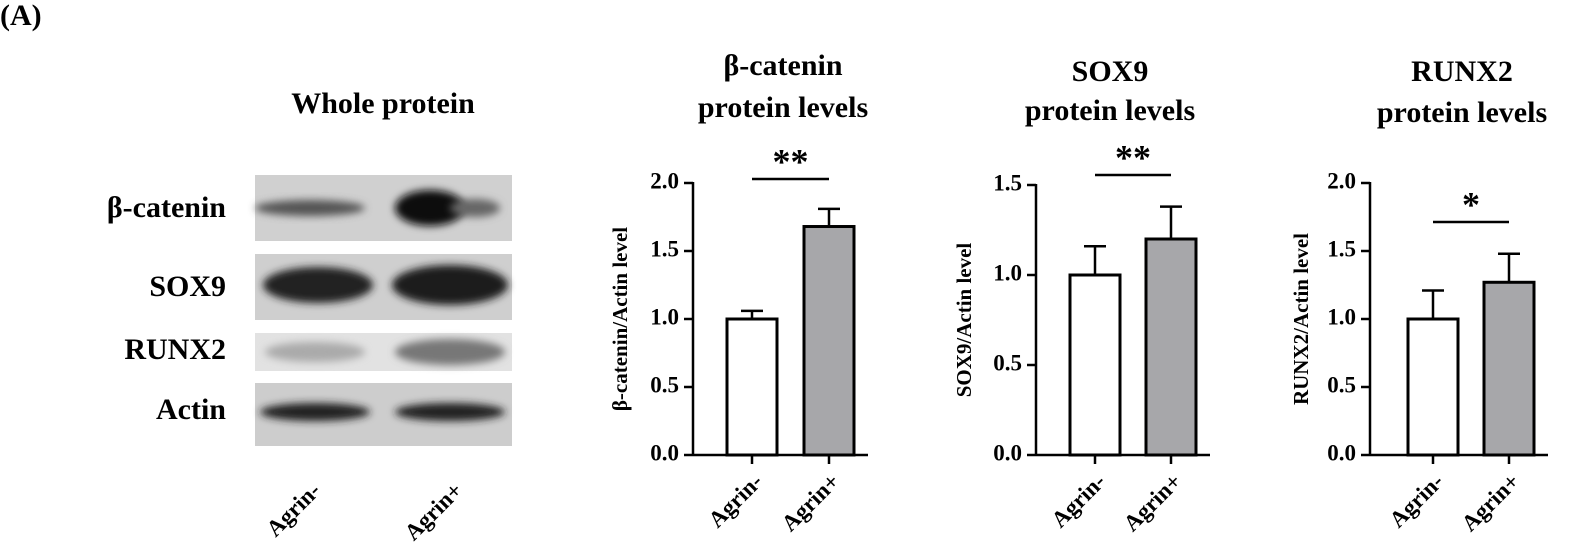 The image size is (1589, 558). I want to click on y-axis-label: SOX9/Actin level, so click(964, 320).